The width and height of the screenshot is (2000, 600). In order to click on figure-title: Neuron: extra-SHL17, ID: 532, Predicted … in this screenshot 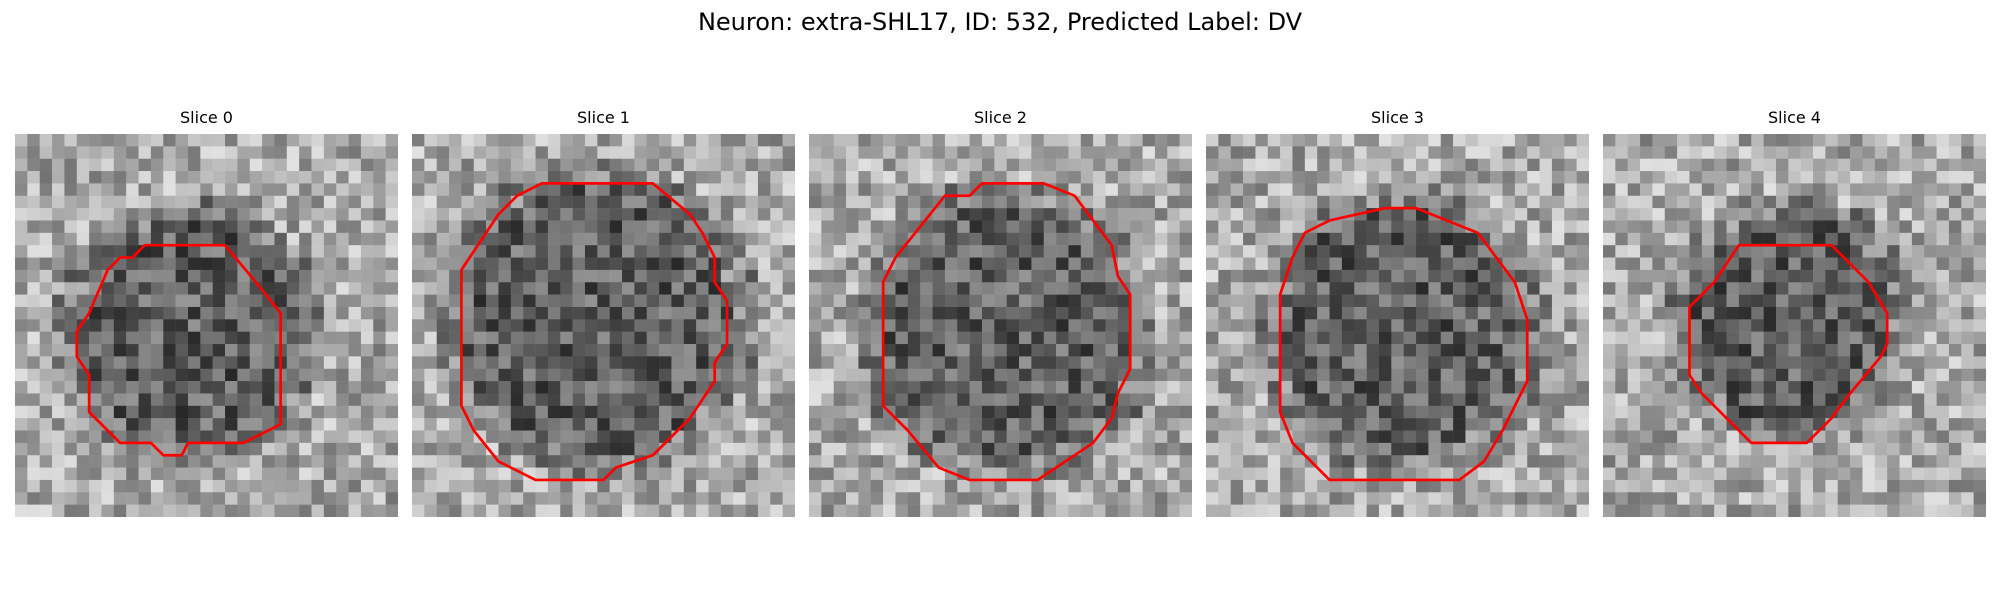, I will do `click(1000, 22)`.